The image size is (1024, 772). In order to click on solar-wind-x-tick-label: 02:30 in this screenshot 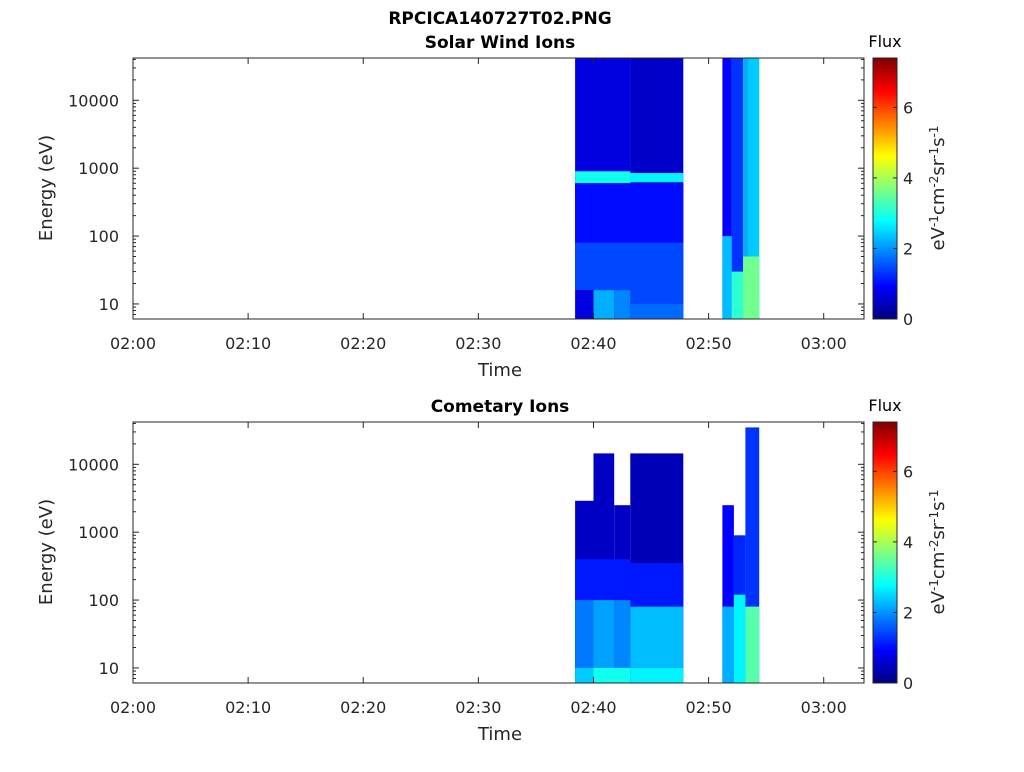, I will do `click(478, 343)`.